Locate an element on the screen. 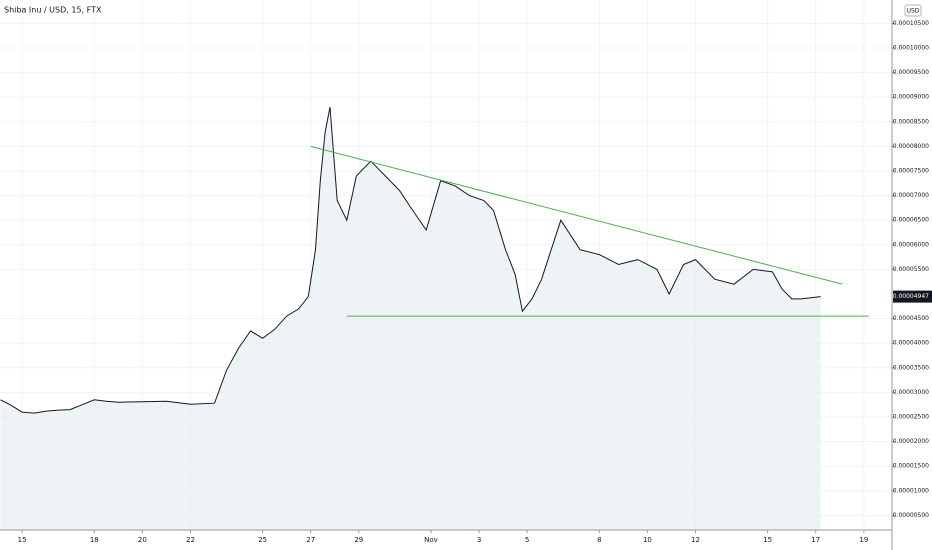 The height and width of the screenshot is (550, 932). x-tick-label: 8 is located at coordinates (599, 540).